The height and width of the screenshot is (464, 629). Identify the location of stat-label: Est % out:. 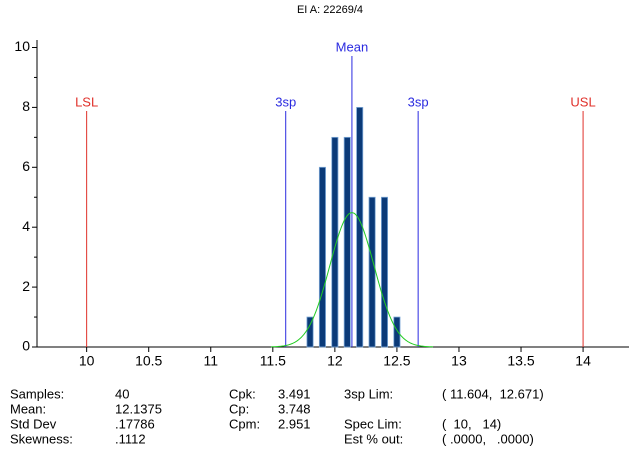
(373, 438).